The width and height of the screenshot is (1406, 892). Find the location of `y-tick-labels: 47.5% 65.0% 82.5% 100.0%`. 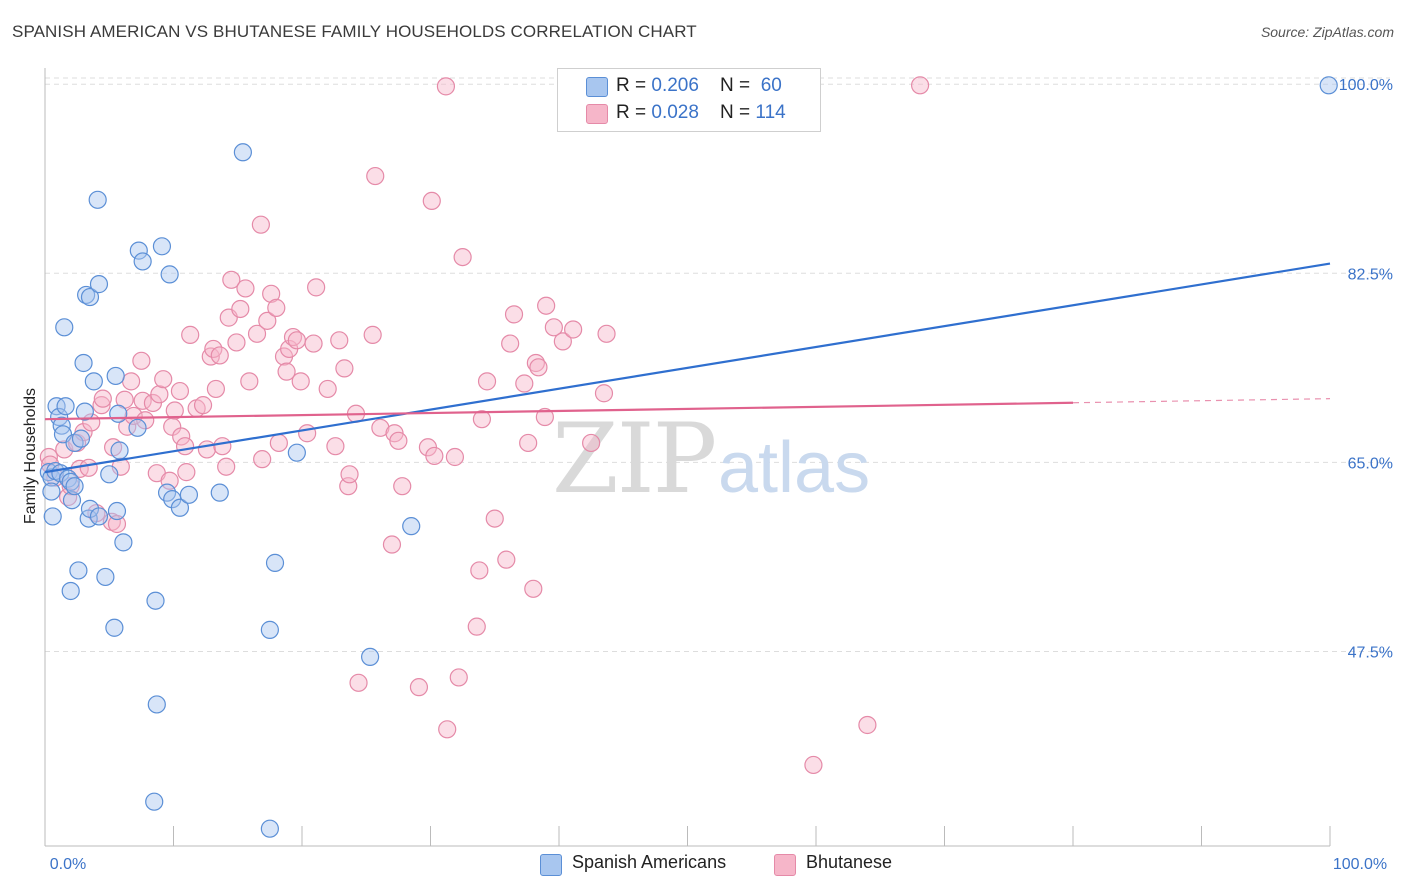

y-tick-labels: 47.5% 65.0% 82.5% 100.0% is located at coordinates (1366, 369).